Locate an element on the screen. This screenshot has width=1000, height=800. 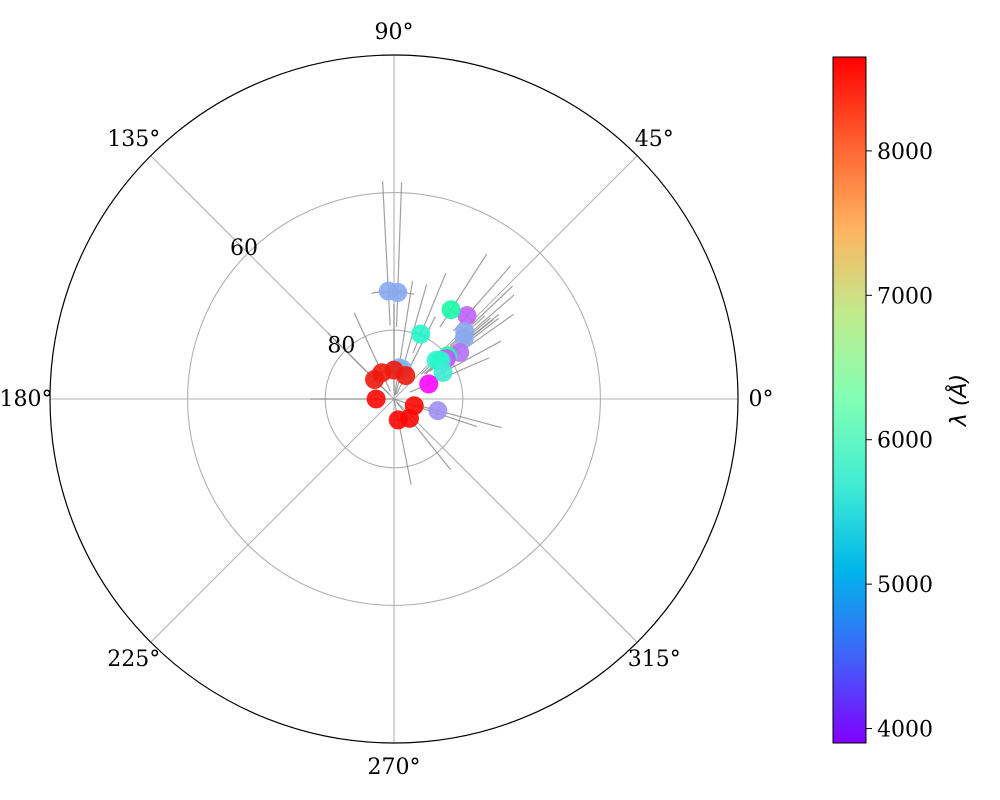
colorbar-tick-label-4000: 4000 is located at coordinates (905, 730).